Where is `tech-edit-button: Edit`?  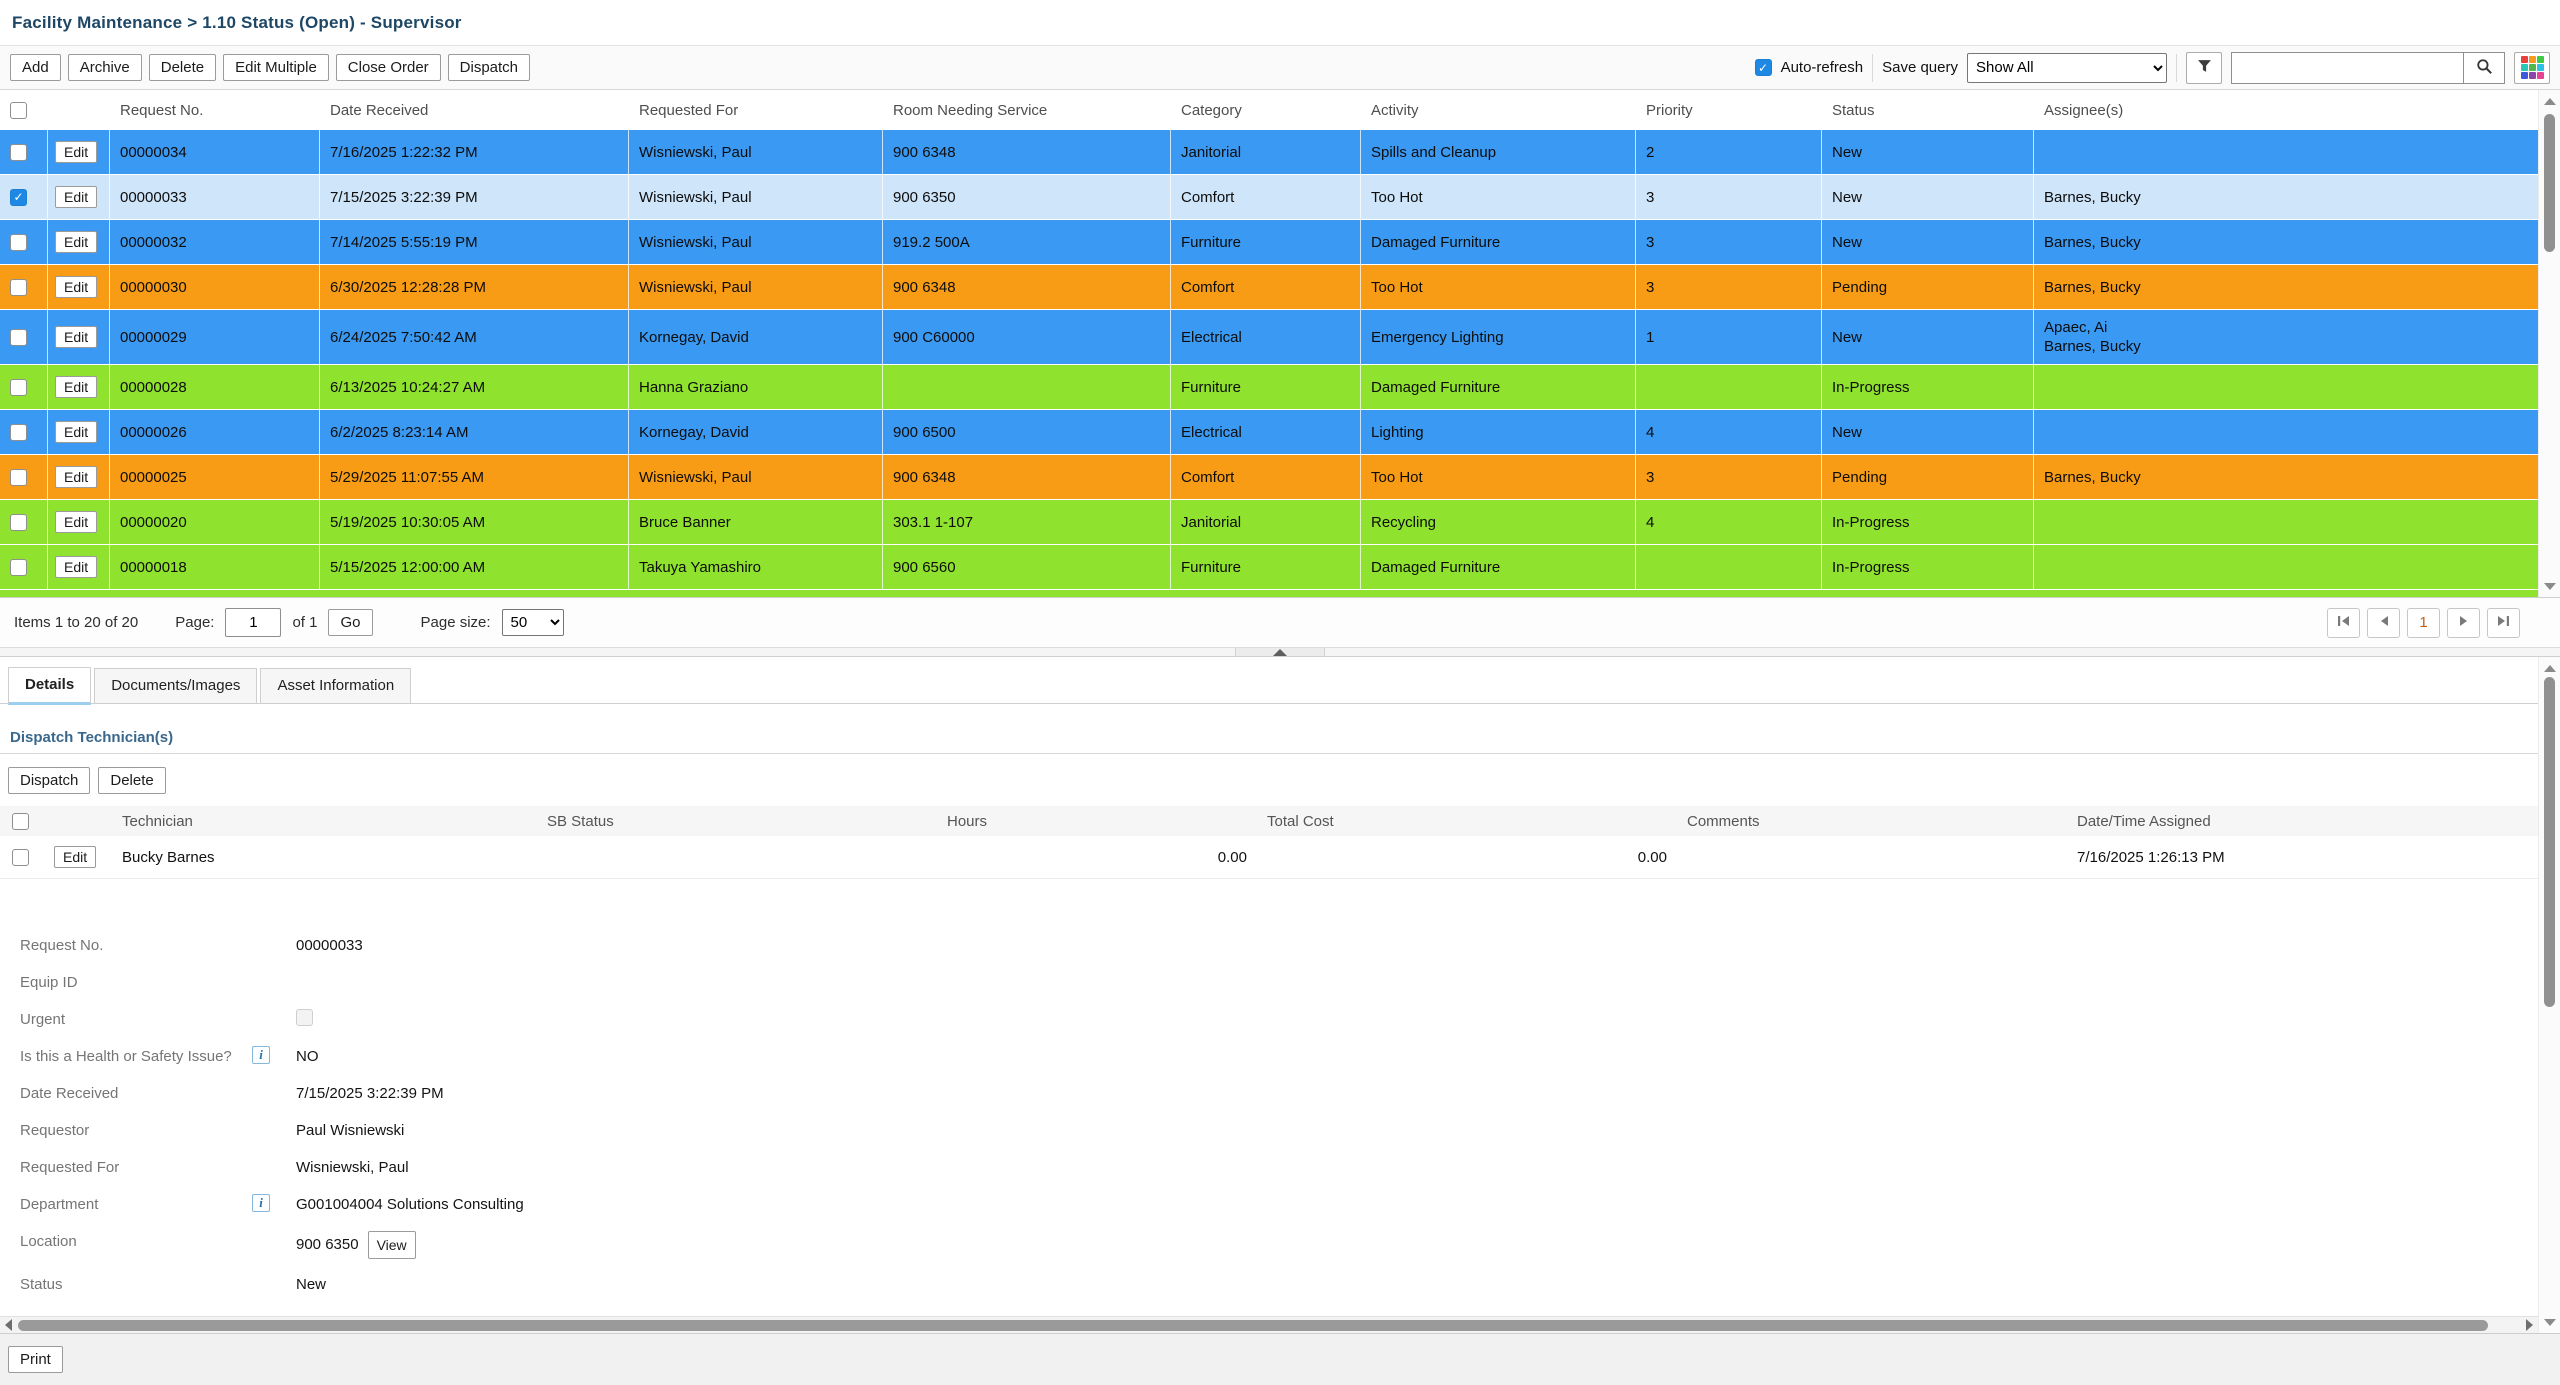
tech-edit-button: Edit is located at coordinates (75, 857).